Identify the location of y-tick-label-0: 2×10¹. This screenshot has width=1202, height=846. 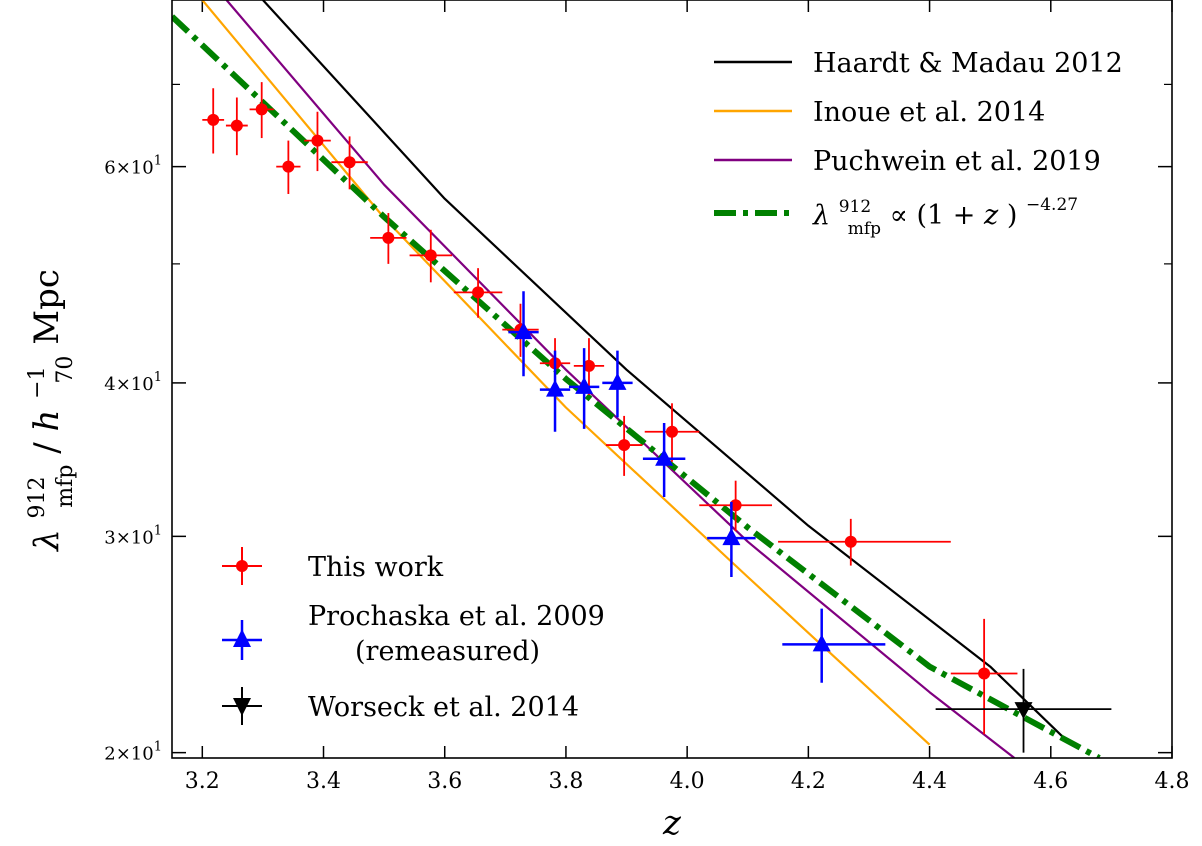
(133, 752).